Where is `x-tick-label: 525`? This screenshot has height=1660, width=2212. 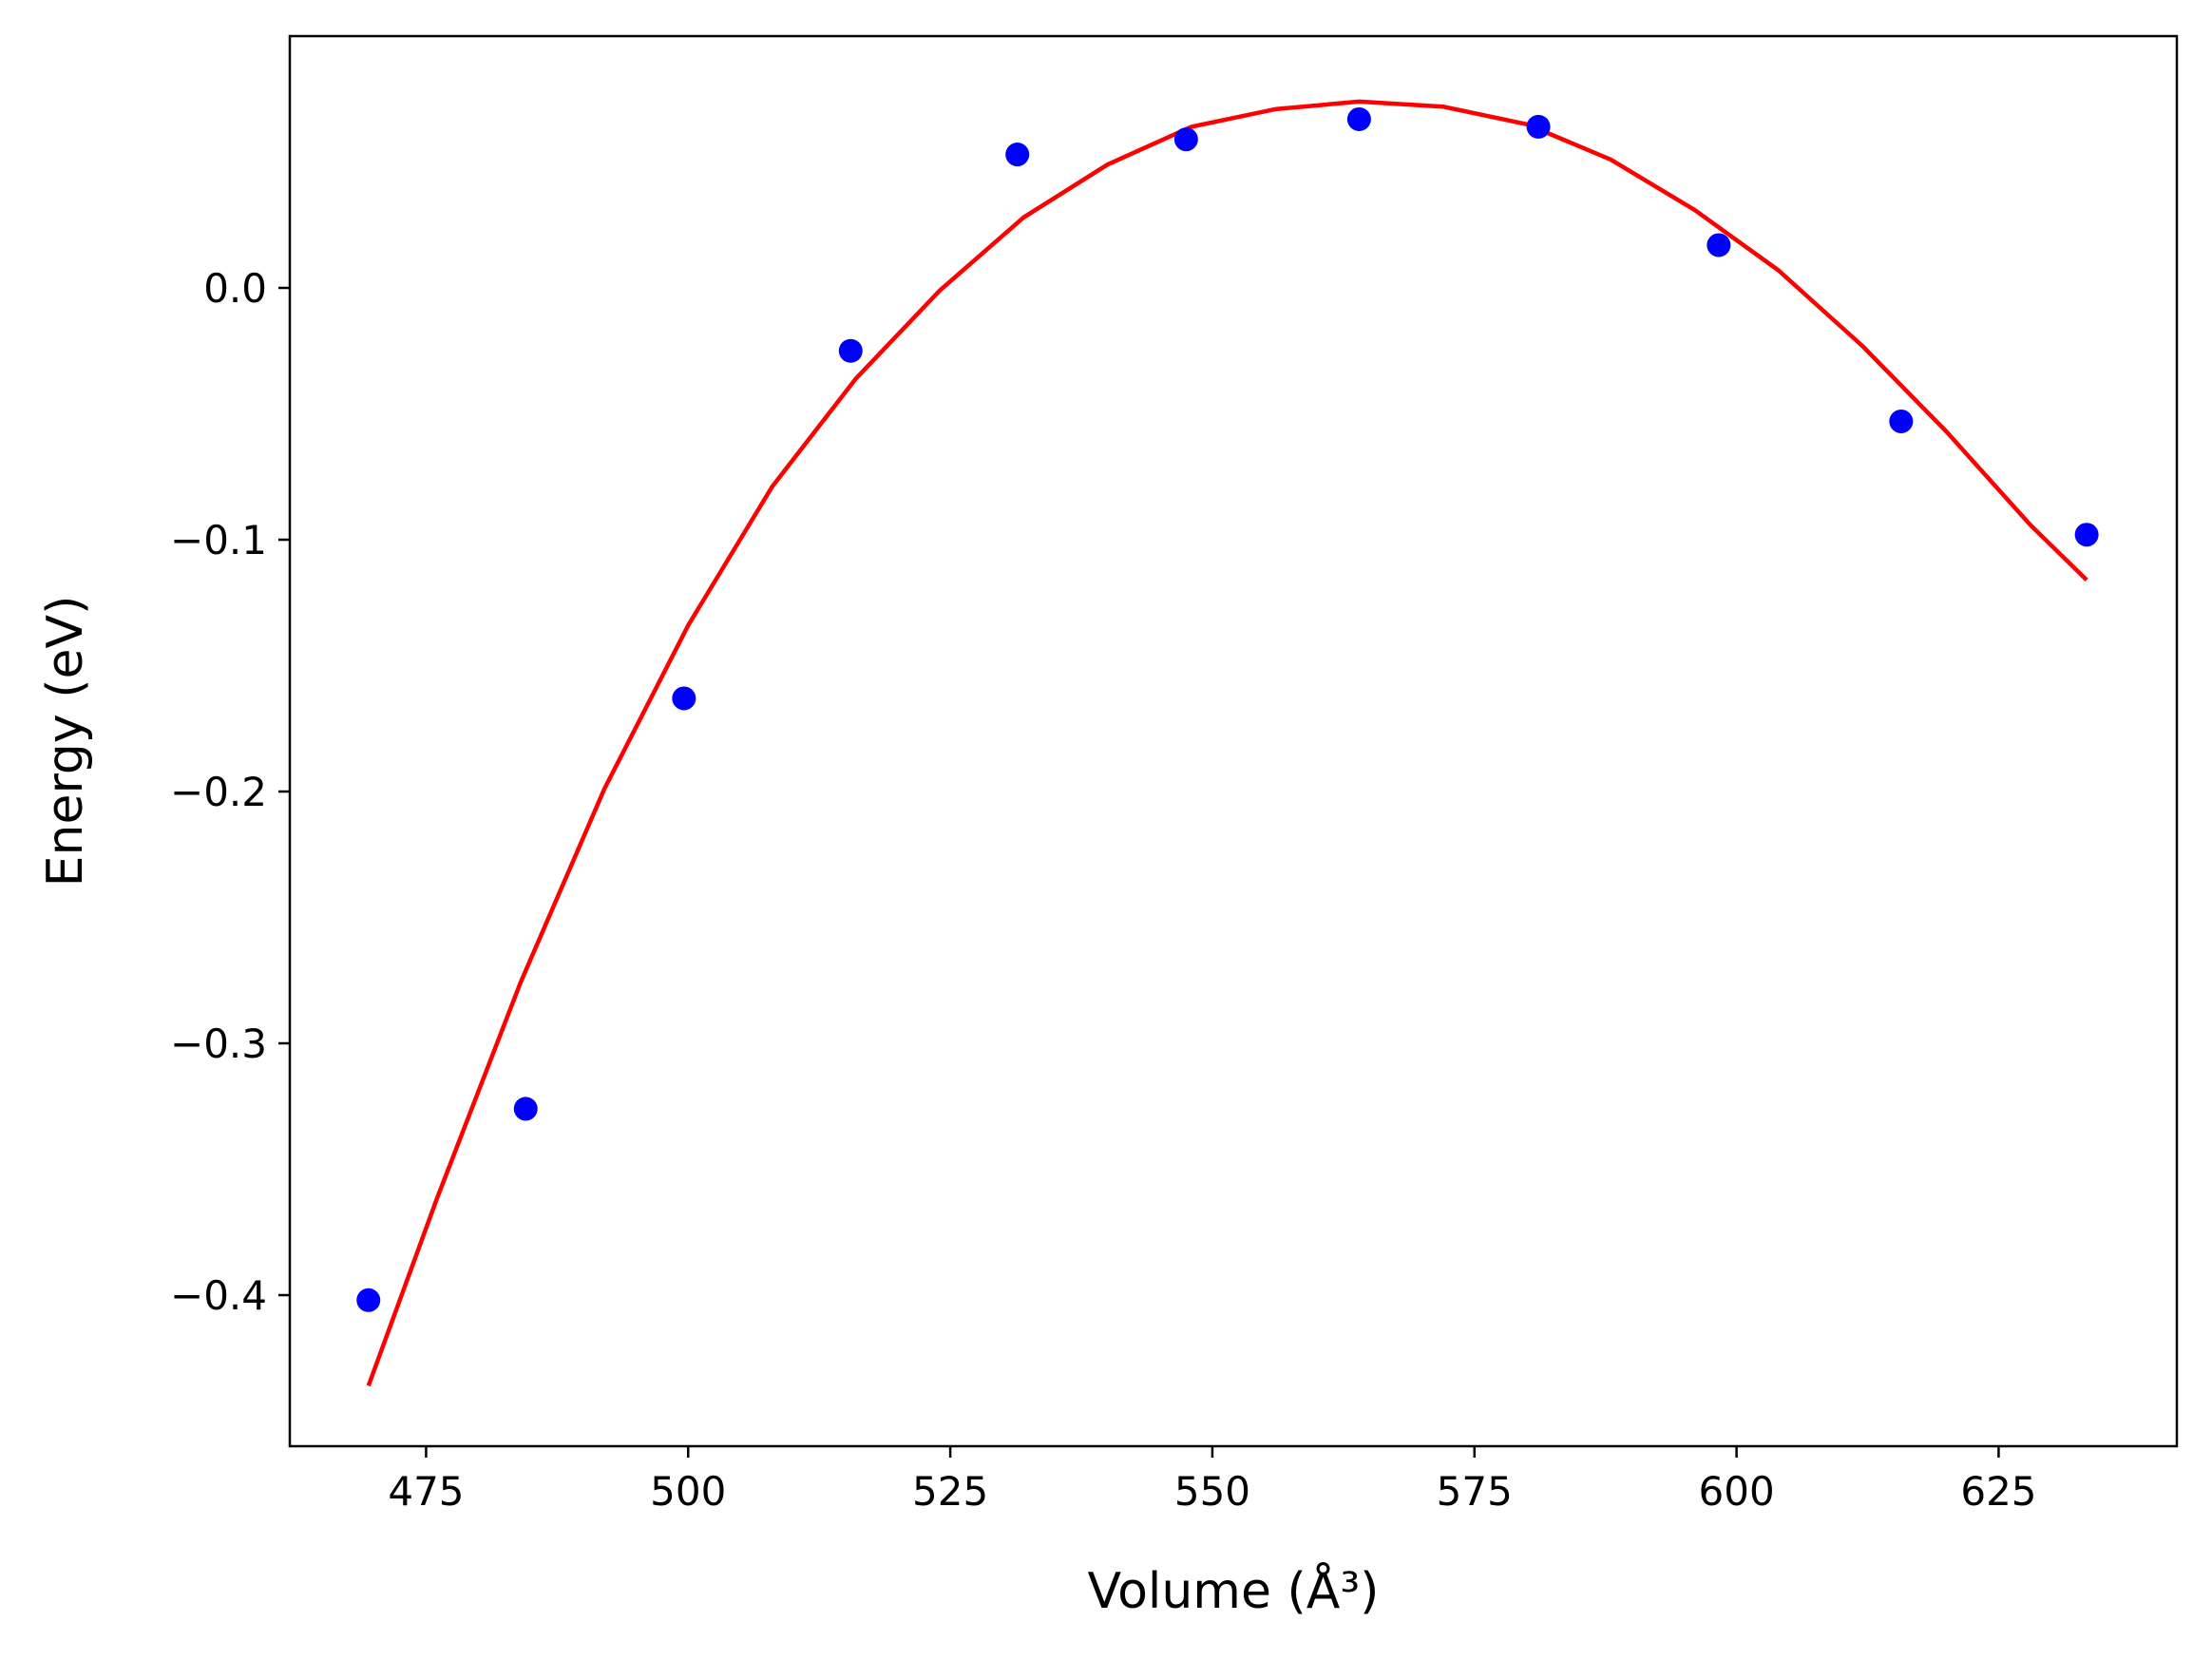 x-tick-label: 525 is located at coordinates (950, 1491).